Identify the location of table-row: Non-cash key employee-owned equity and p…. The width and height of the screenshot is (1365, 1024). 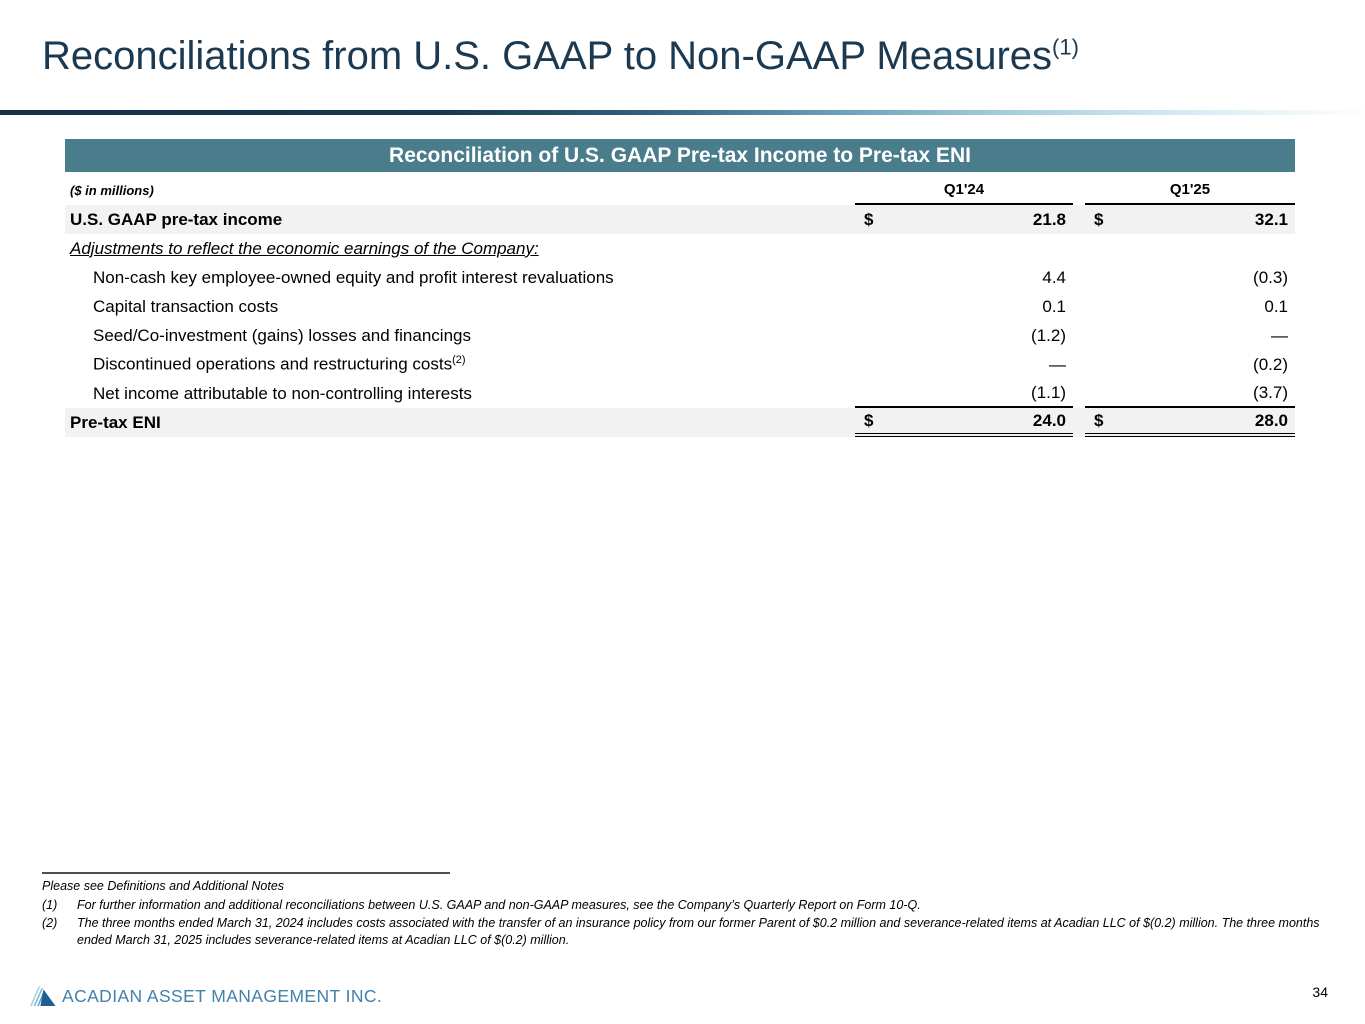
(680, 277).